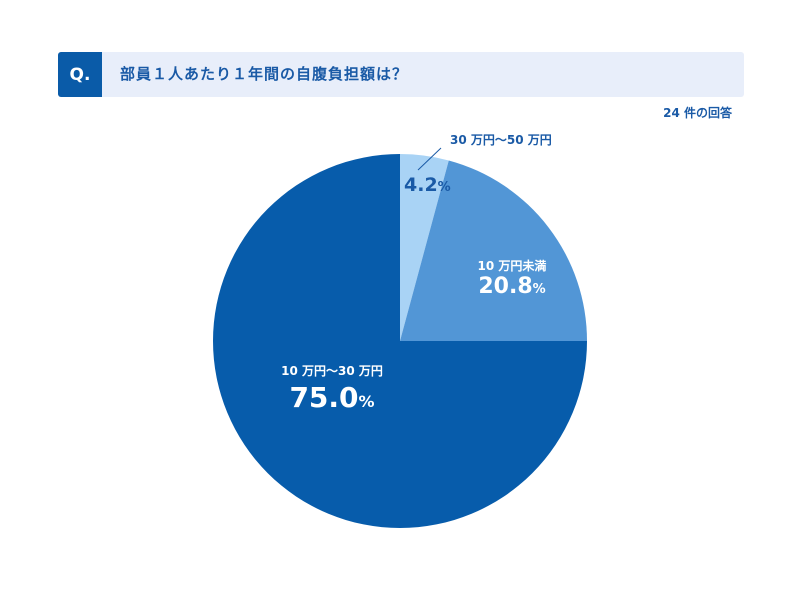  I want to click on question-badge: Q., so click(80, 74).